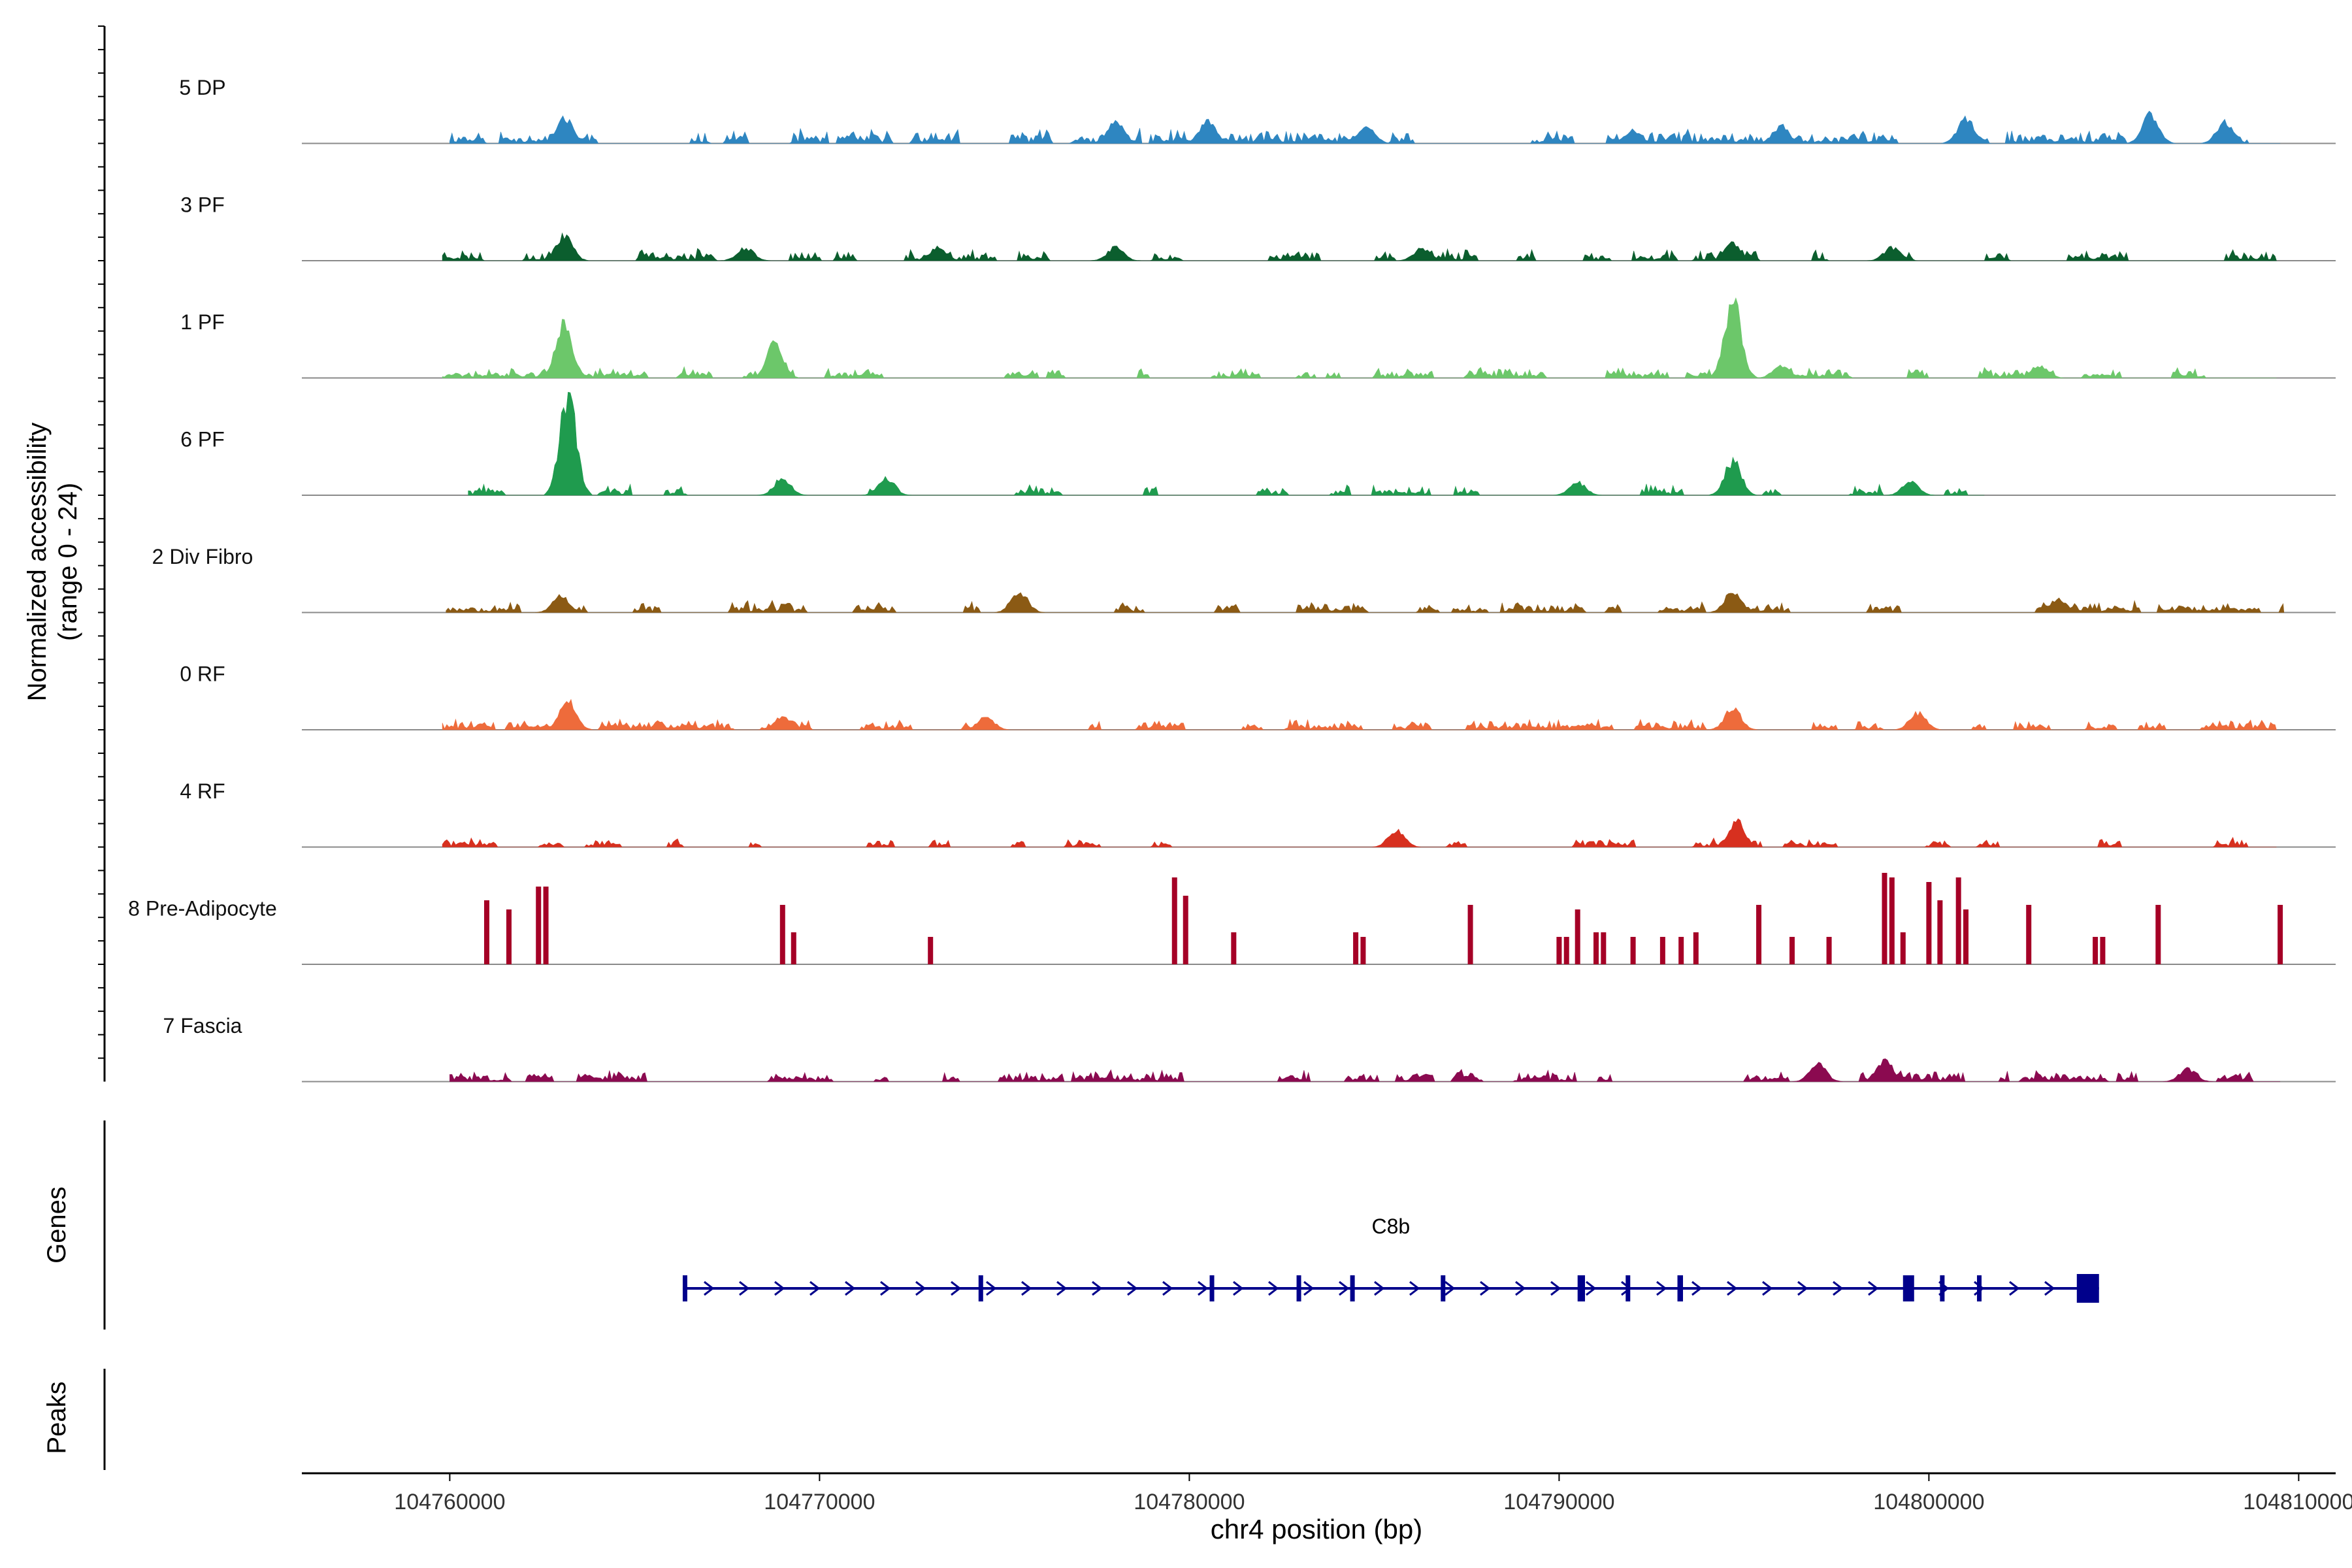 Image resolution: width=2352 pixels, height=1568 pixels. Describe the element at coordinates (1189, 1502) in the screenshot. I see `x-tick-label: 104780000` at that location.